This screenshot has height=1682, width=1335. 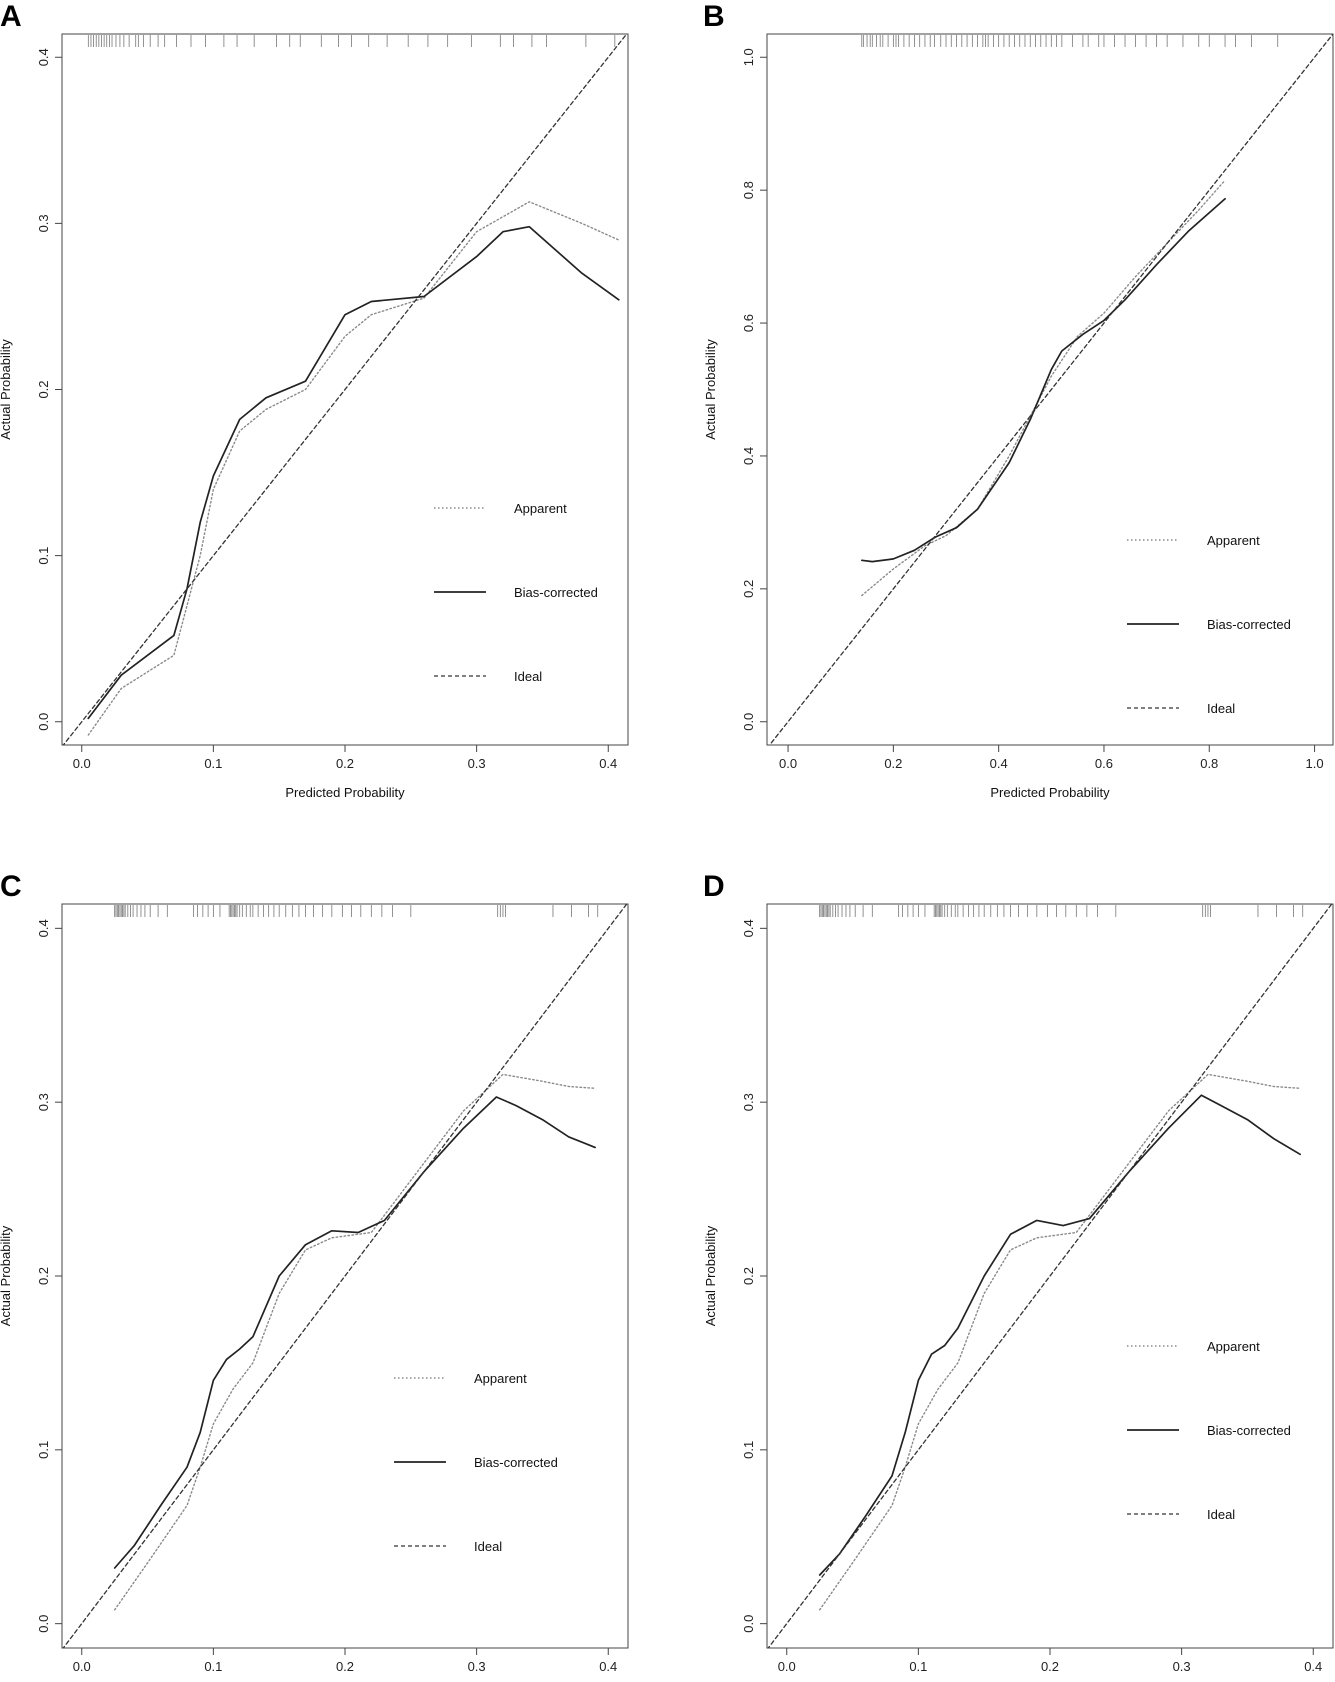 What do you see at coordinates (748, 323) in the screenshot?
I see `y-tick-label: 0.6` at bounding box center [748, 323].